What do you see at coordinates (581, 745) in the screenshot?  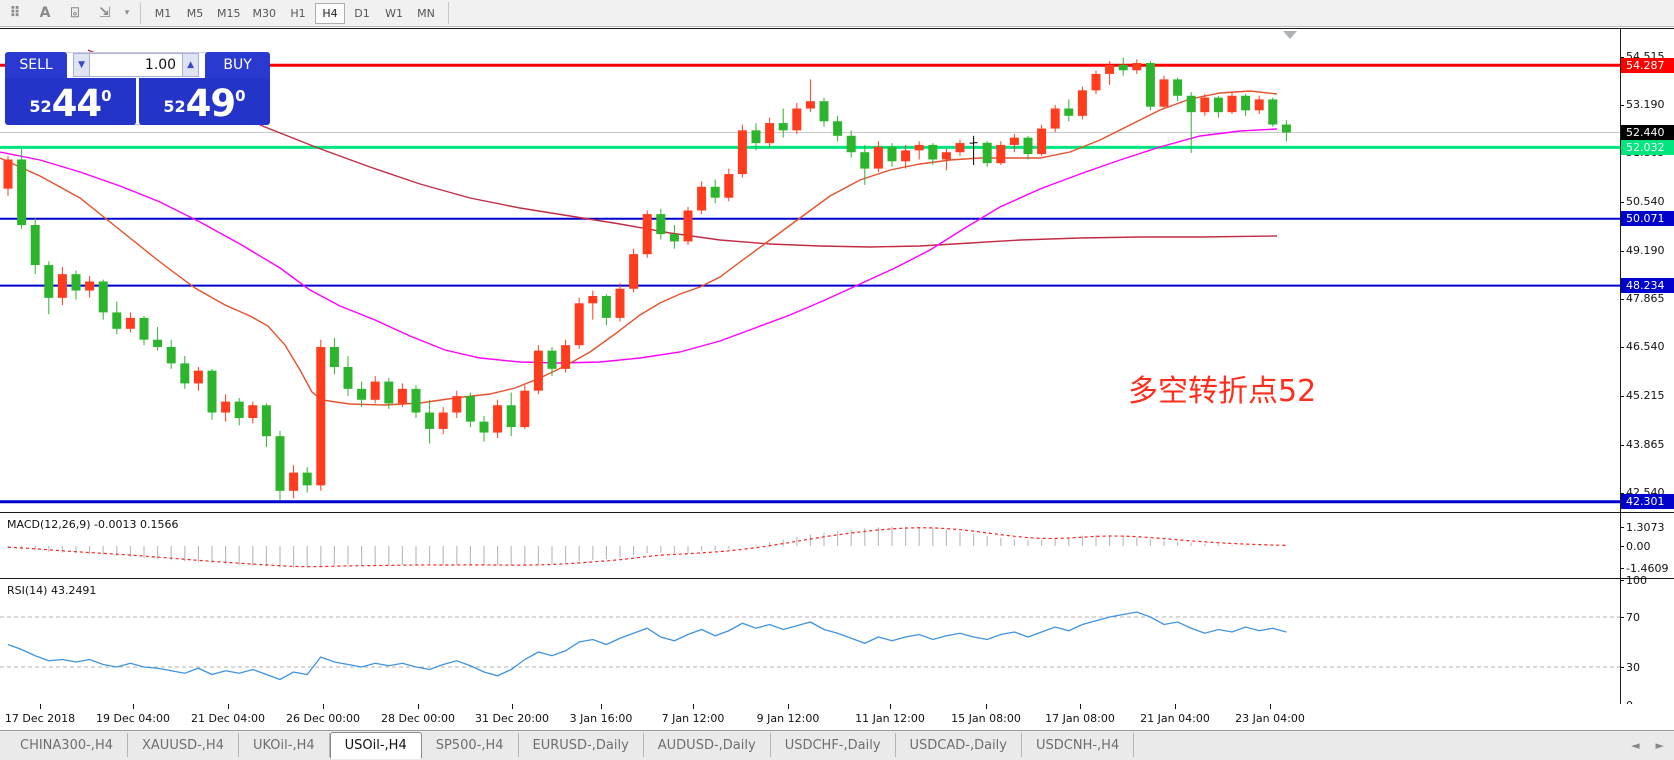 I see `tab-eurusd-daily: EURUSD-,Daily` at bounding box center [581, 745].